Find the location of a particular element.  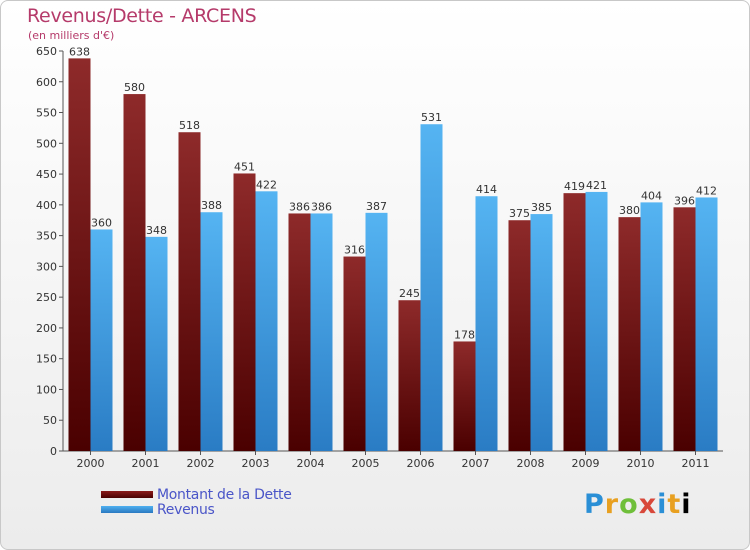

data-label-dette: 245 is located at coordinates (409, 293).